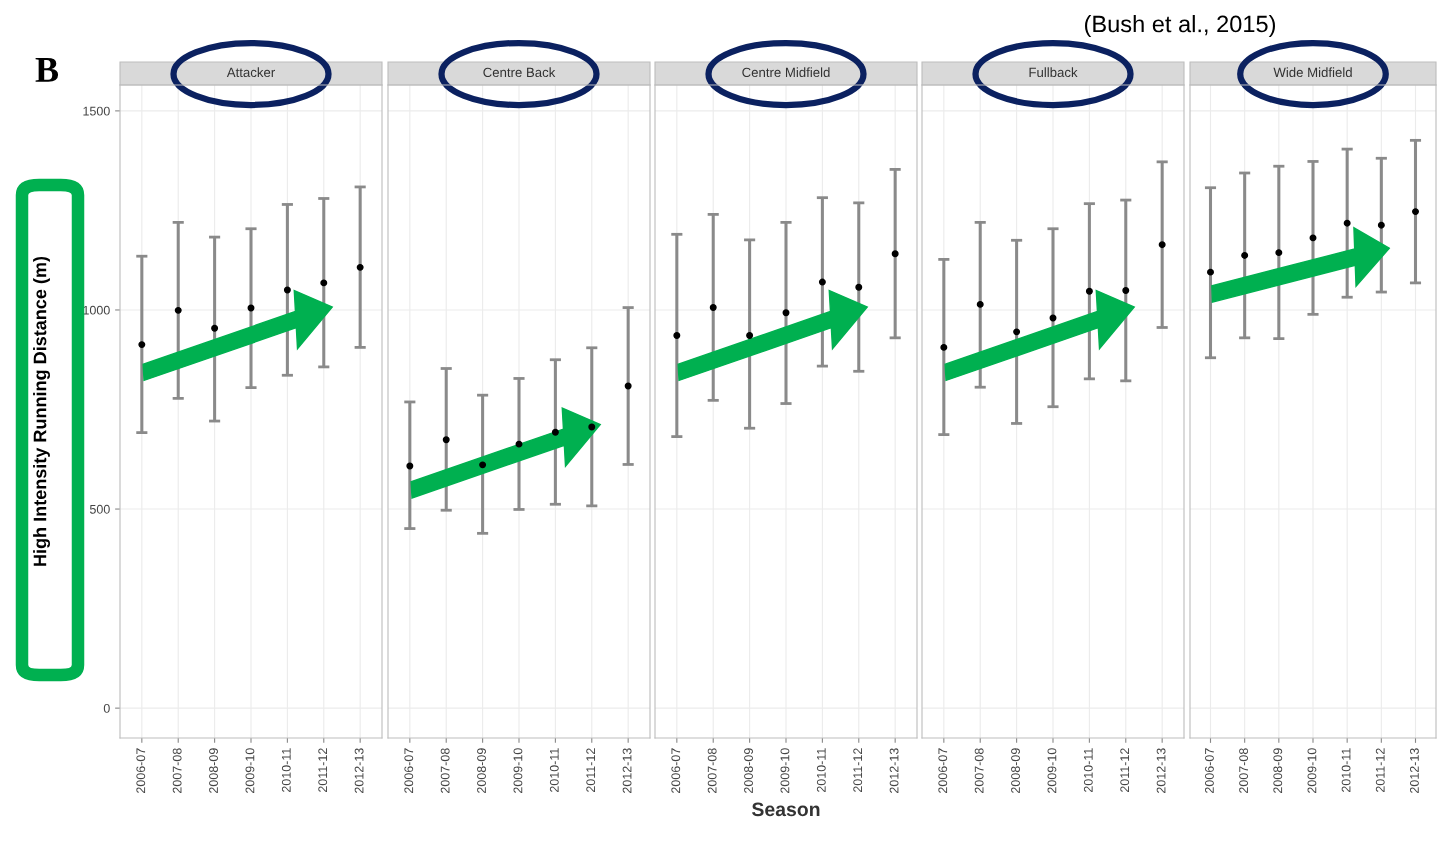 Image resolution: width=1438 pixels, height=842 pixels. Describe the element at coordinates (1053, 72) in the screenshot. I see `chart-title: Fullback` at that location.